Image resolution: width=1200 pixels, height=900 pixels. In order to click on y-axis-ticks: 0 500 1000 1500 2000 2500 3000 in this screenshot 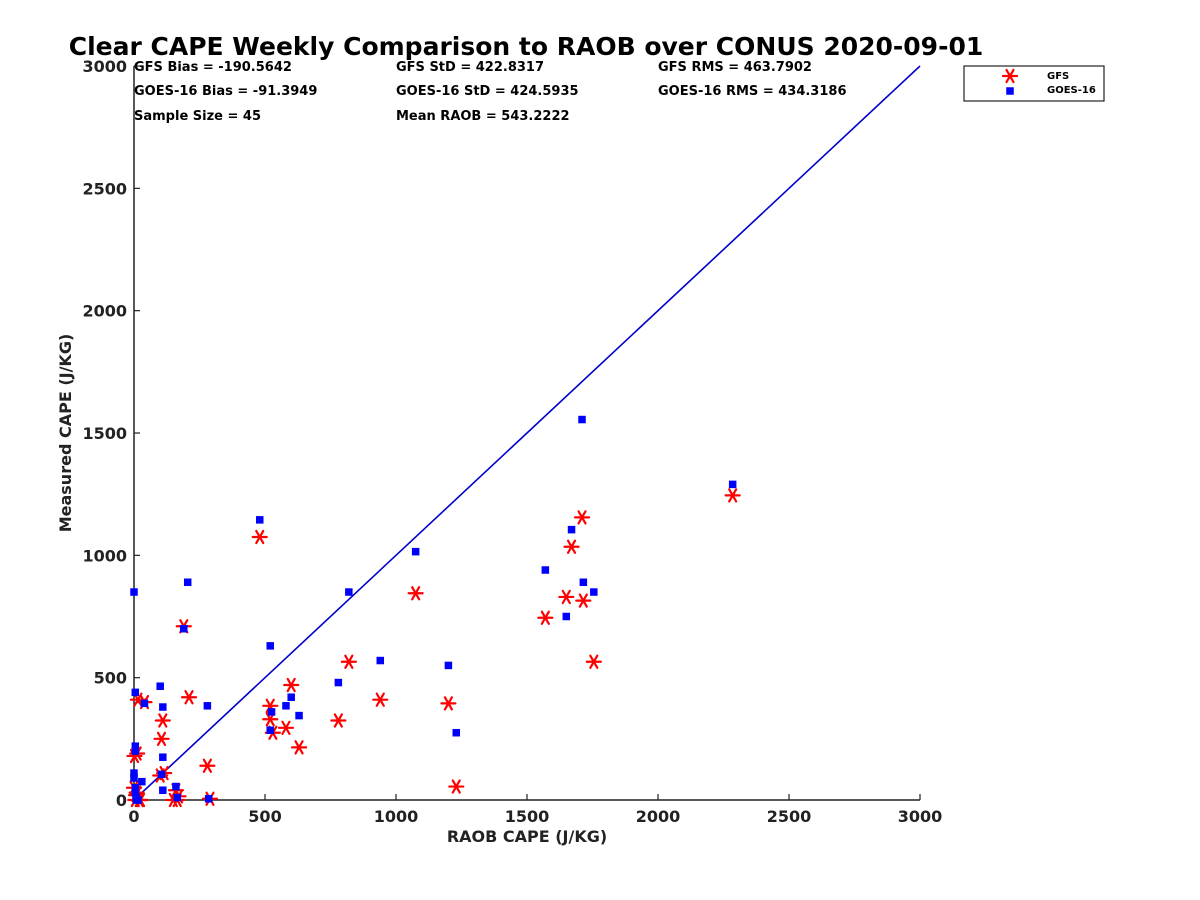, I will do `click(111, 433)`.